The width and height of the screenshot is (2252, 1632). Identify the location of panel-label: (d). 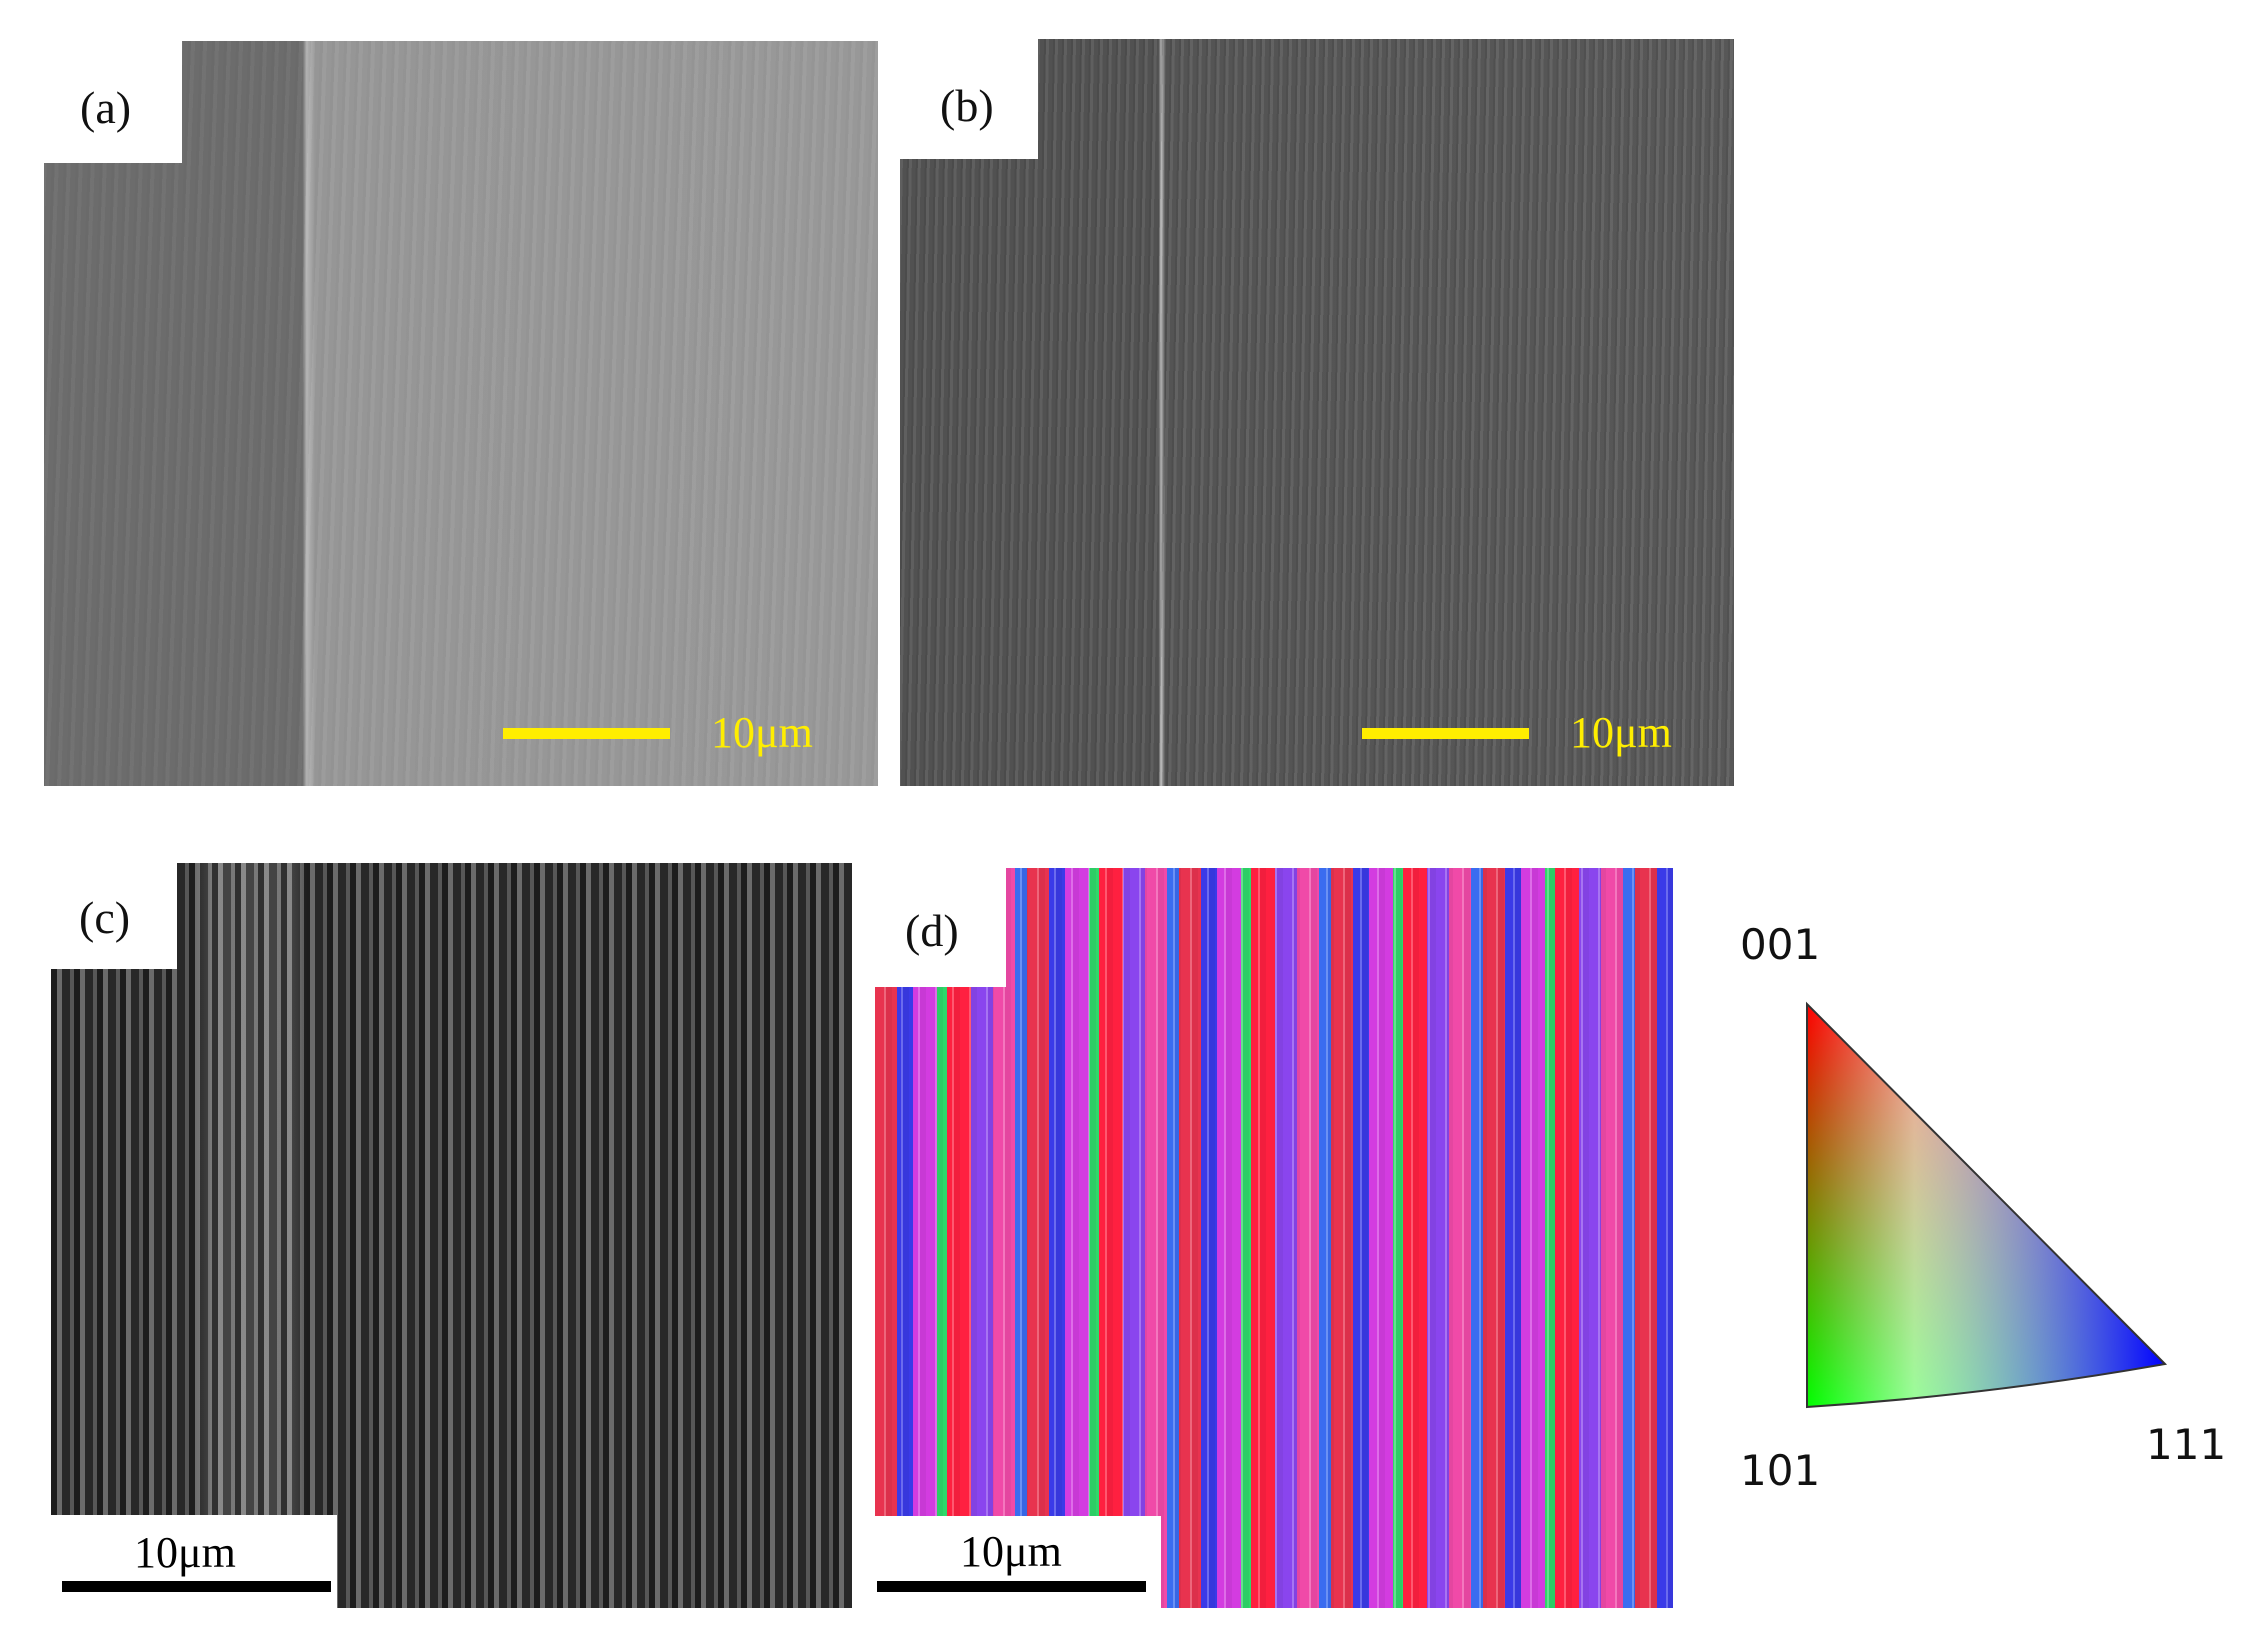
(932, 930).